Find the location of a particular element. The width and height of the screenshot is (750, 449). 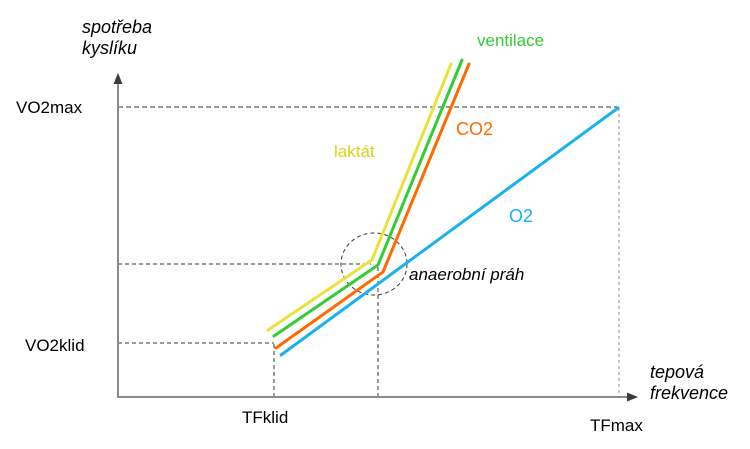

label-tfklid: TFklid is located at coordinates (265, 417).